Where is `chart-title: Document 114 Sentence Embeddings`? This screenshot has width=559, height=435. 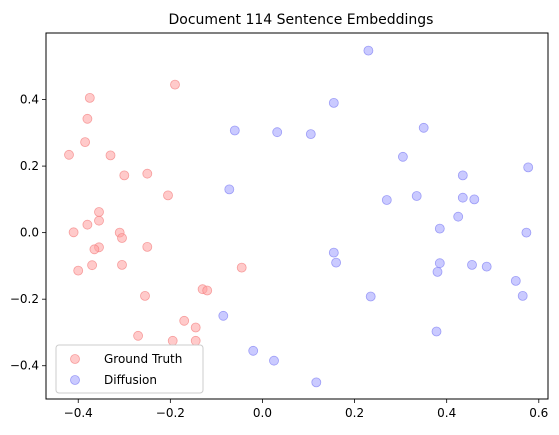 chart-title: Document 114 Sentence Embeddings is located at coordinates (301, 20).